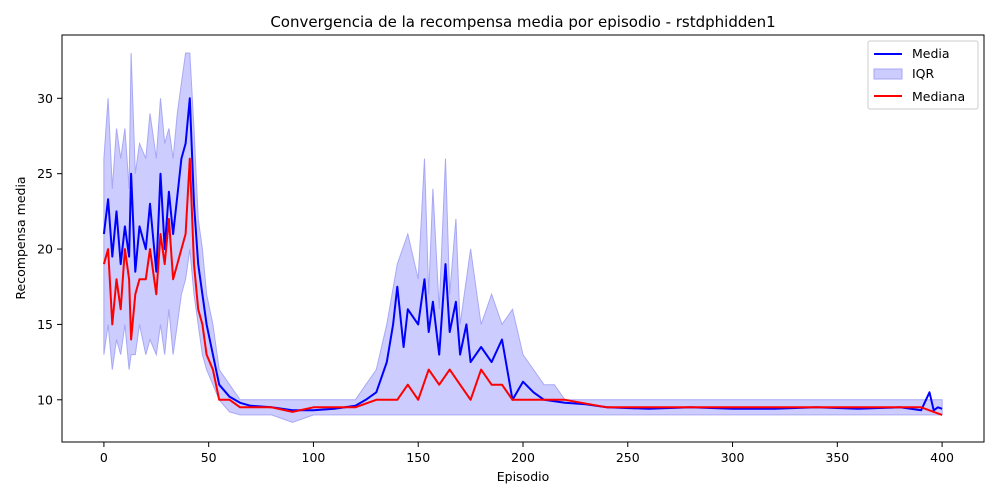 The width and height of the screenshot is (1000, 504). What do you see at coordinates (628, 457) in the screenshot?
I see `x-tick-label: 250` at bounding box center [628, 457].